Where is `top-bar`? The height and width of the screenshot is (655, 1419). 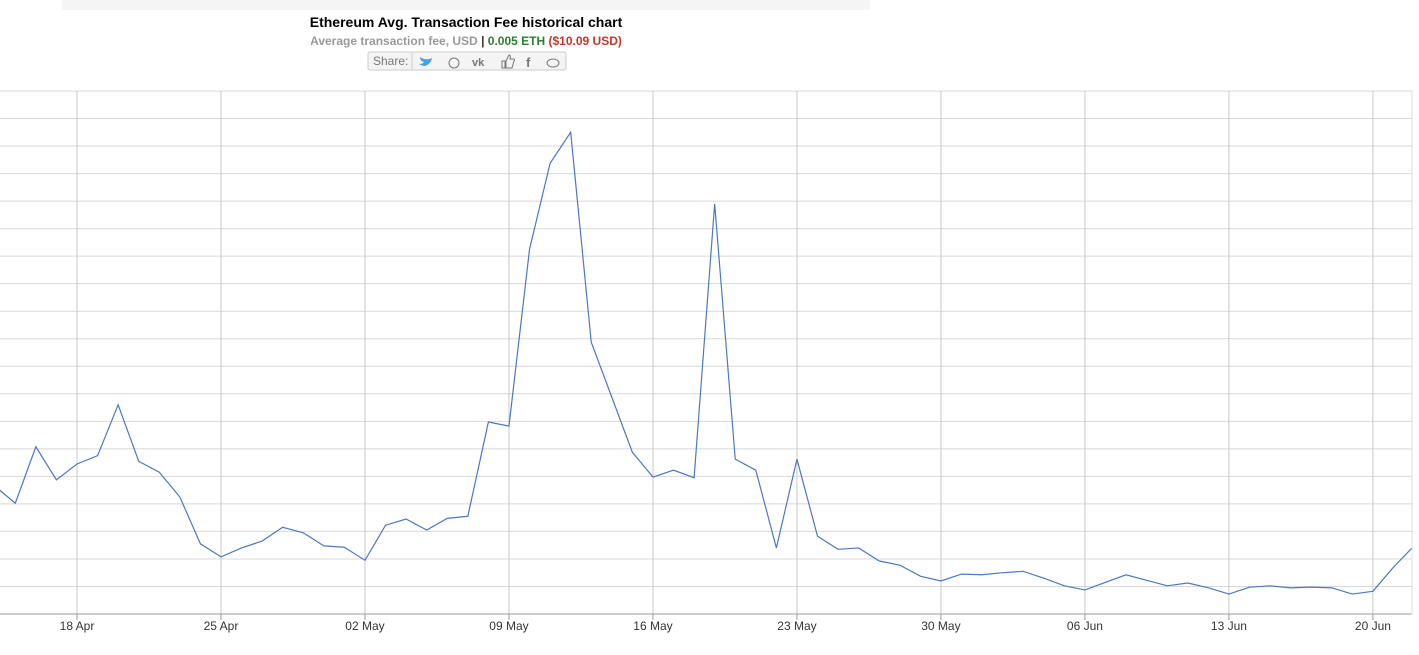 top-bar is located at coordinates (466, 5).